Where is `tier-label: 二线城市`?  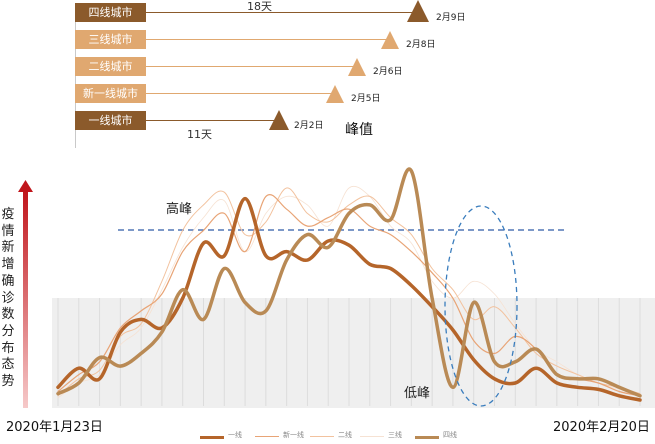
tier-label: 二线城市 is located at coordinates (110, 66).